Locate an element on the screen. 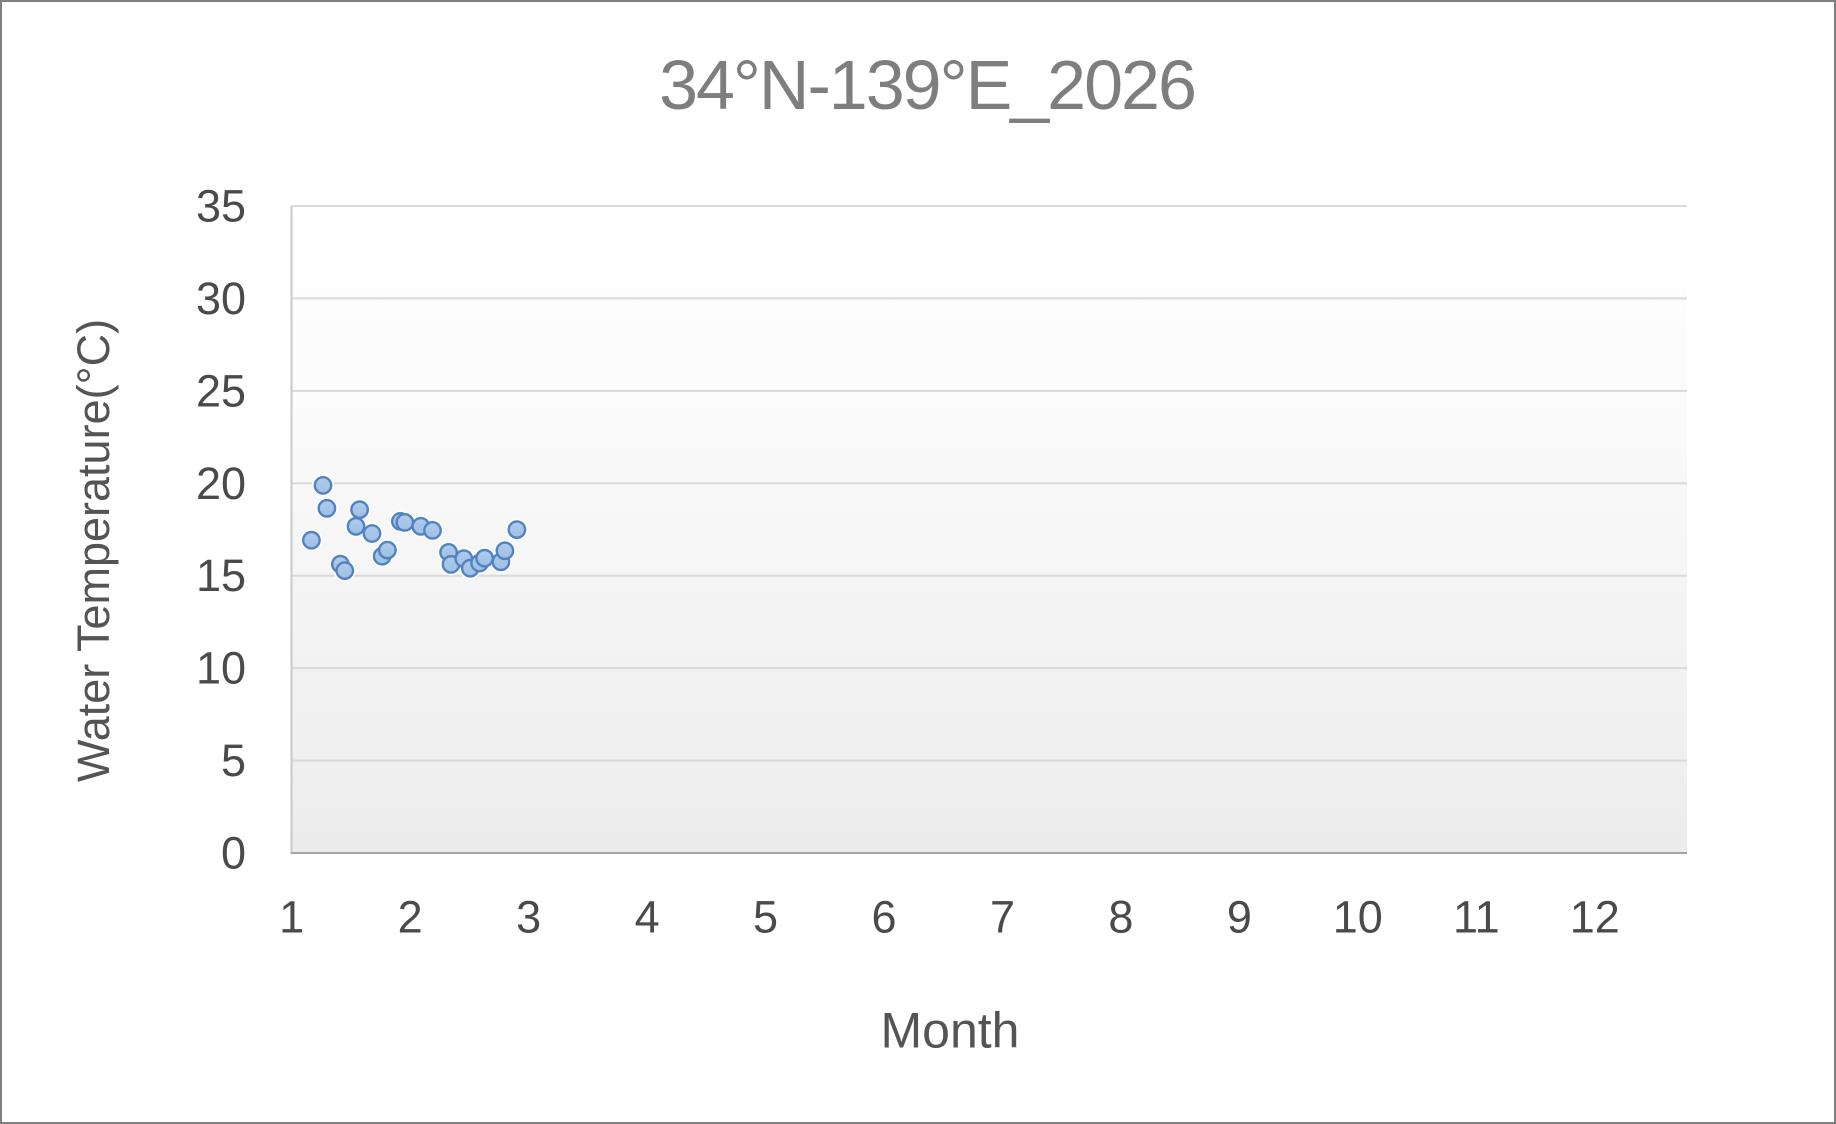  svg-text: 8 is located at coordinates (1120, 917).